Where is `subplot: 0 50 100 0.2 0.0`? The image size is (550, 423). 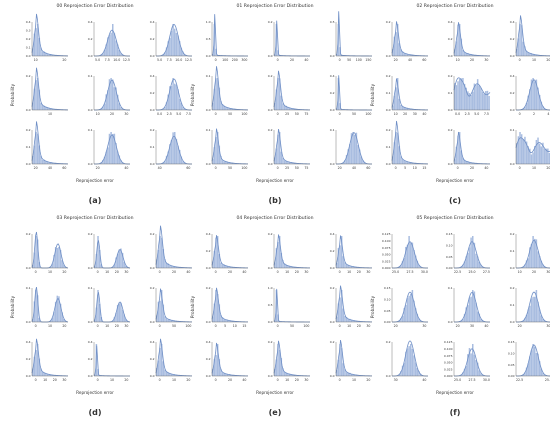
subplot: 0 50 100 0.2 0.0 is located at coordinates (171, 307).